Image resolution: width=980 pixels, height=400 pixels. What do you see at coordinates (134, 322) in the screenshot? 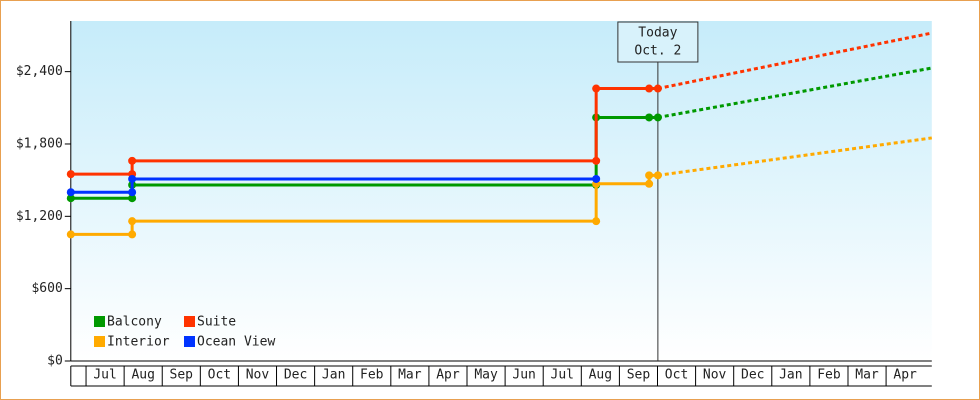
I see `legend-label: Balcony` at bounding box center [134, 322].